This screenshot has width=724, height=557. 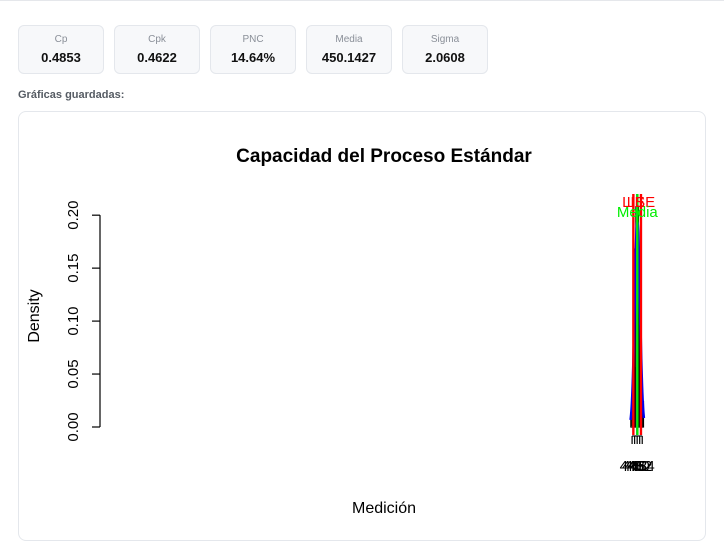 I want to click on saved-charts-title: Gráficas guardadas:, so click(x=71, y=95).